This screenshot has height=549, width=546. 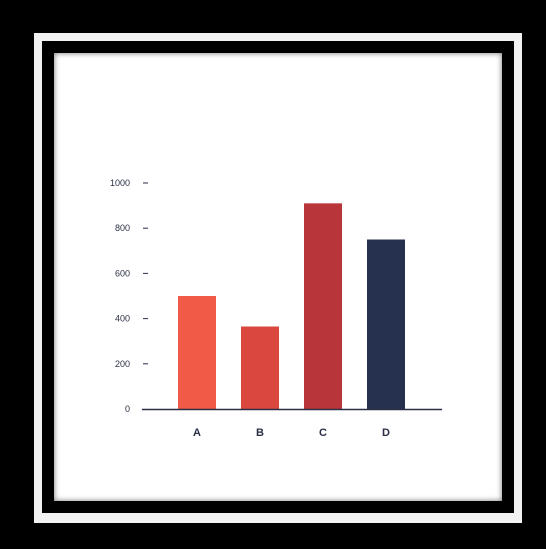 What do you see at coordinates (122, 273) in the screenshot?
I see `y-tick-label: 600` at bounding box center [122, 273].